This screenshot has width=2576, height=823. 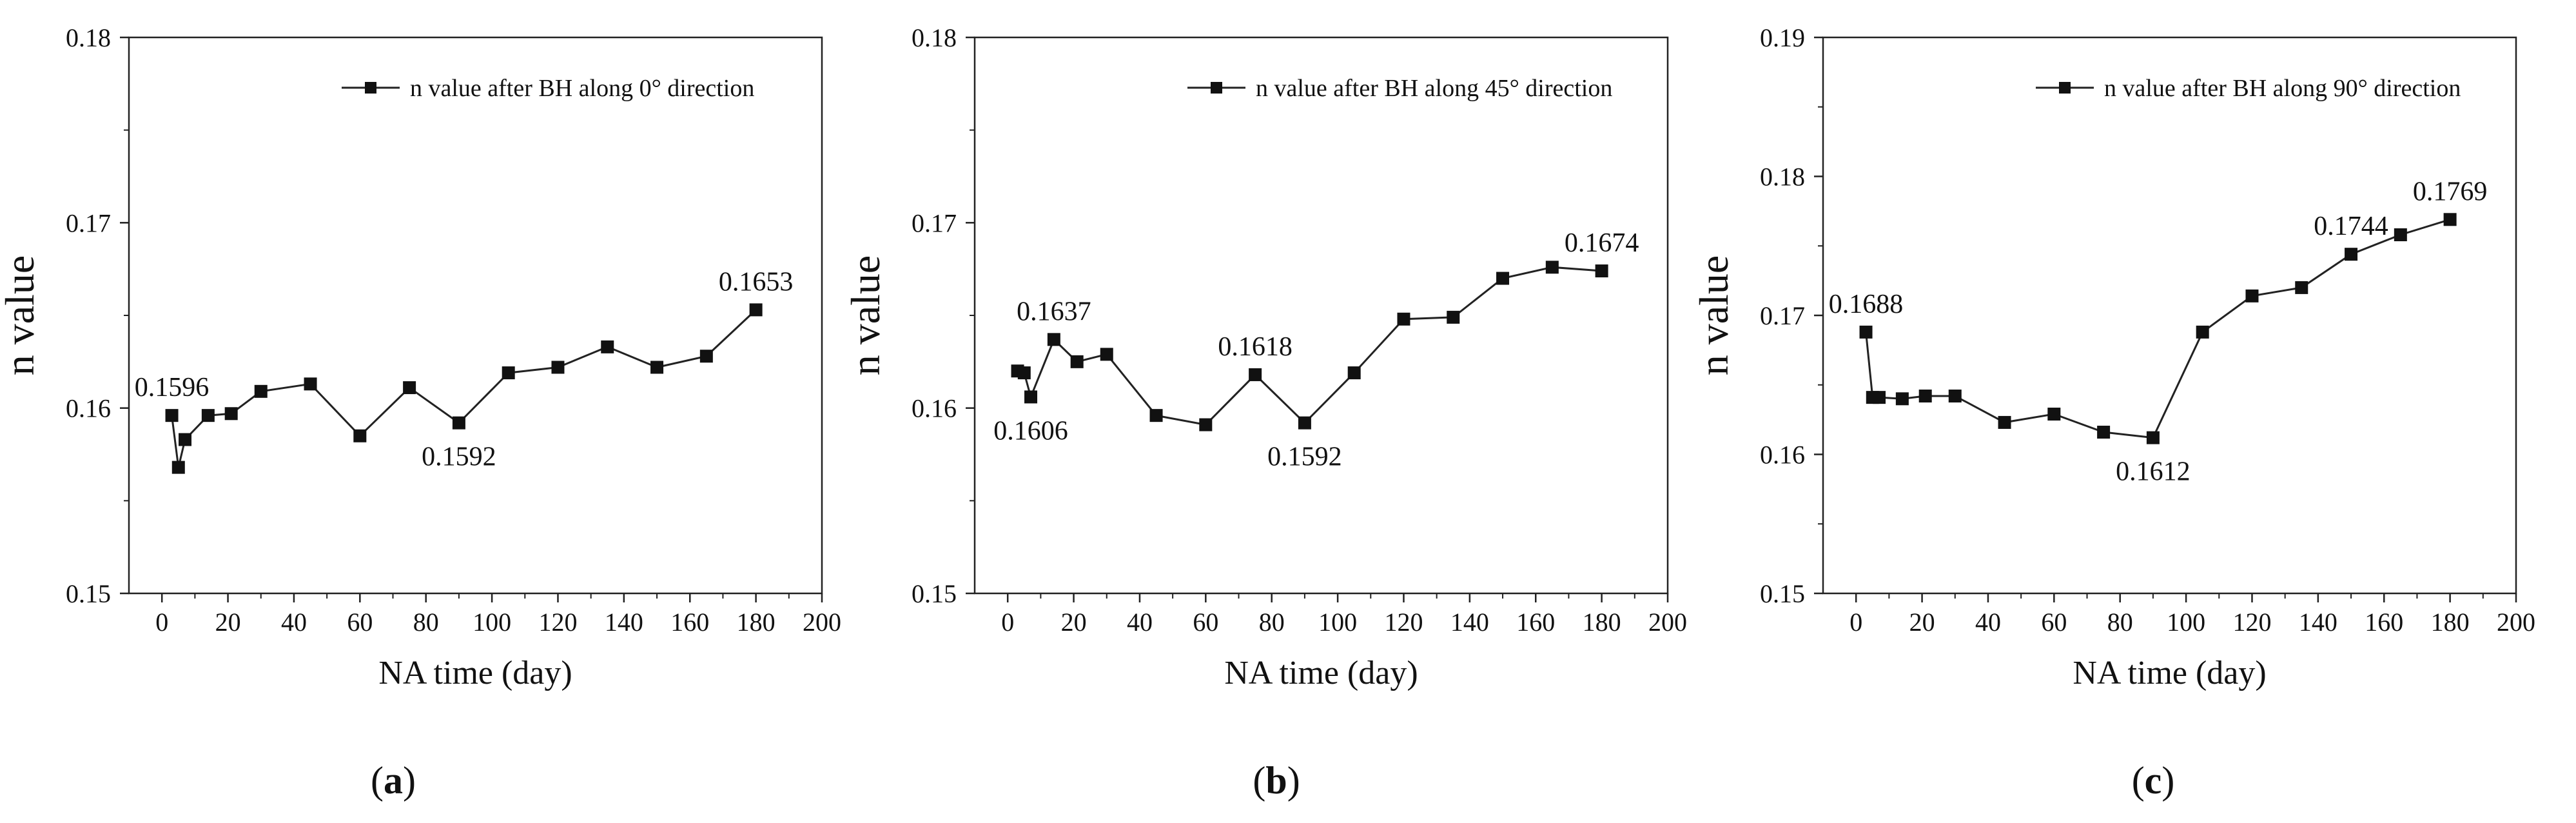 I want to click on panel-caption: (a), so click(x=393, y=780).